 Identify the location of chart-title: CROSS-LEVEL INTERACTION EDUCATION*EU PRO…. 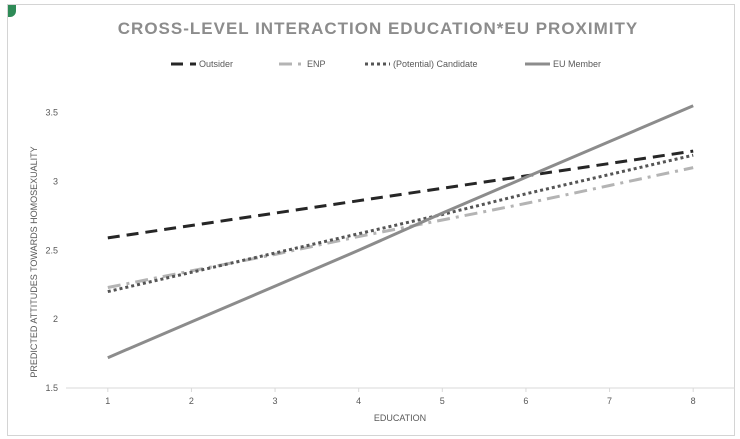
(378, 28).